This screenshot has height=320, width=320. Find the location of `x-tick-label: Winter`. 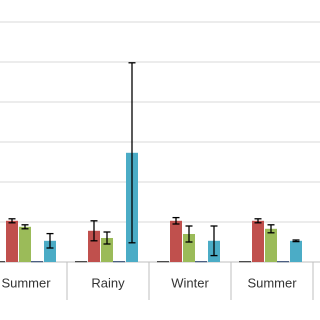

x-tick-label: Winter is located at coordinates (190, 282).